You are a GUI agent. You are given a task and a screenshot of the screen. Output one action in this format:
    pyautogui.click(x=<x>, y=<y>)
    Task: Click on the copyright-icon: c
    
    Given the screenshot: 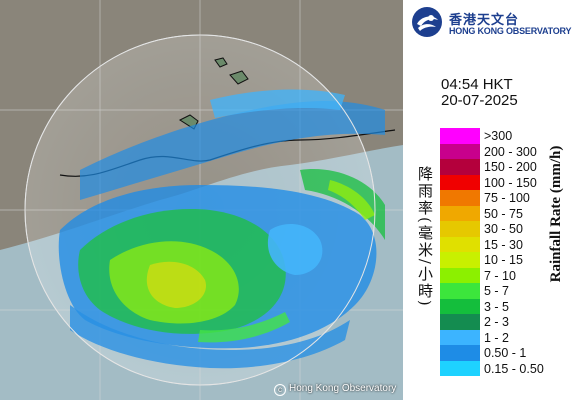 What is the action you would take?
    pyautogui.click(x=280, y=390)
    